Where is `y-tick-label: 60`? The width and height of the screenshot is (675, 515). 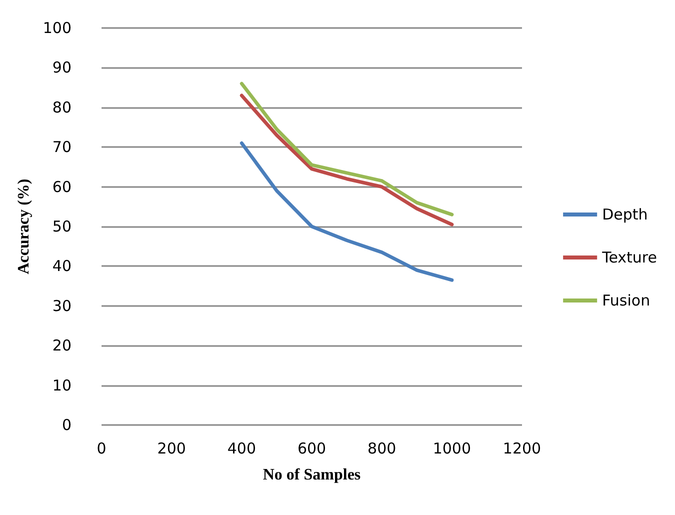
y-tick-label: 60 is located at coordinates (62, 187).